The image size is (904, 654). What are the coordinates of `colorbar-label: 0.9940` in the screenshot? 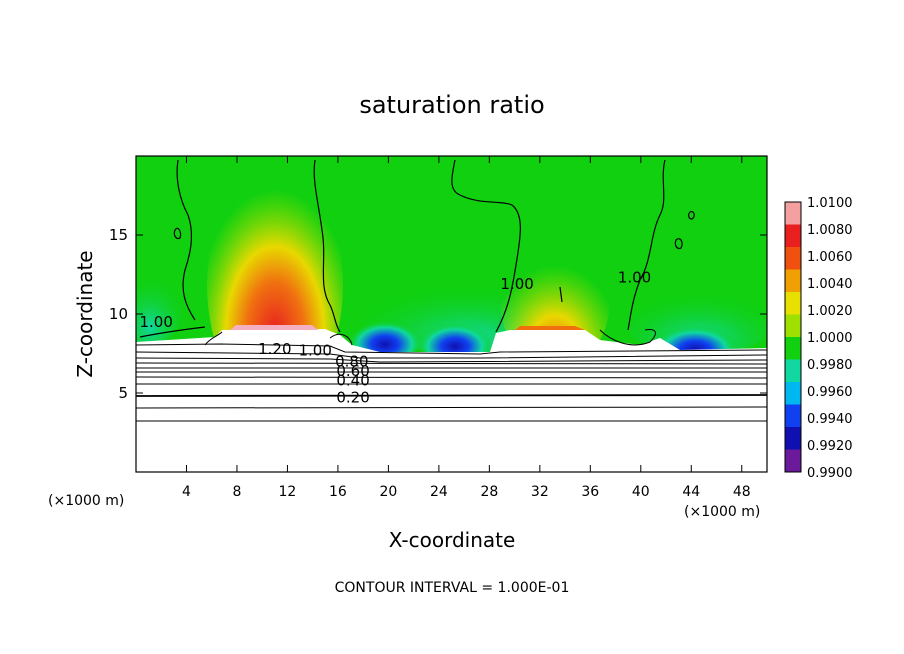 It's located at (830, 419).